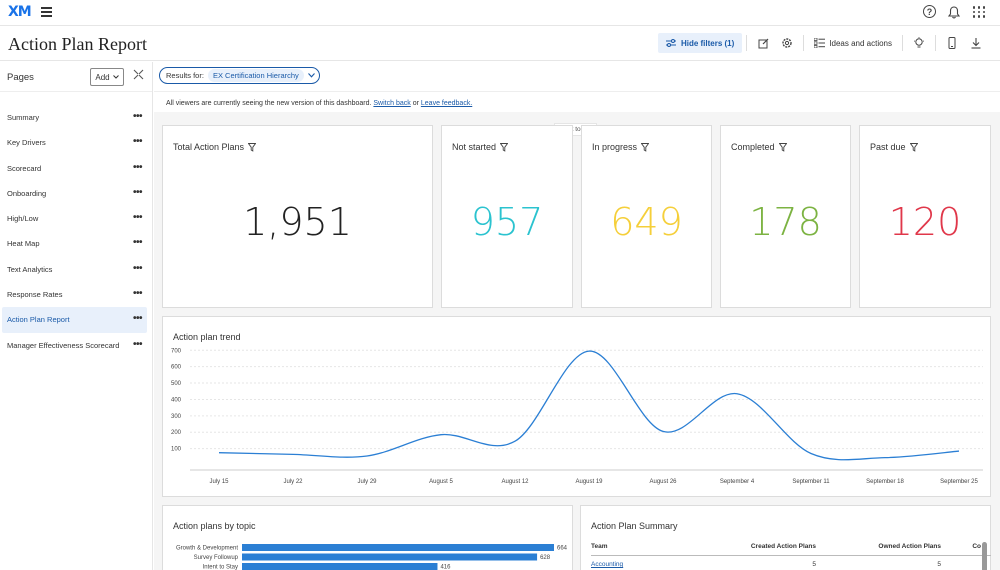 The image size is (1000, 570). I want to click on sidebar-item-label: Text Analytics, so click(30, 269).